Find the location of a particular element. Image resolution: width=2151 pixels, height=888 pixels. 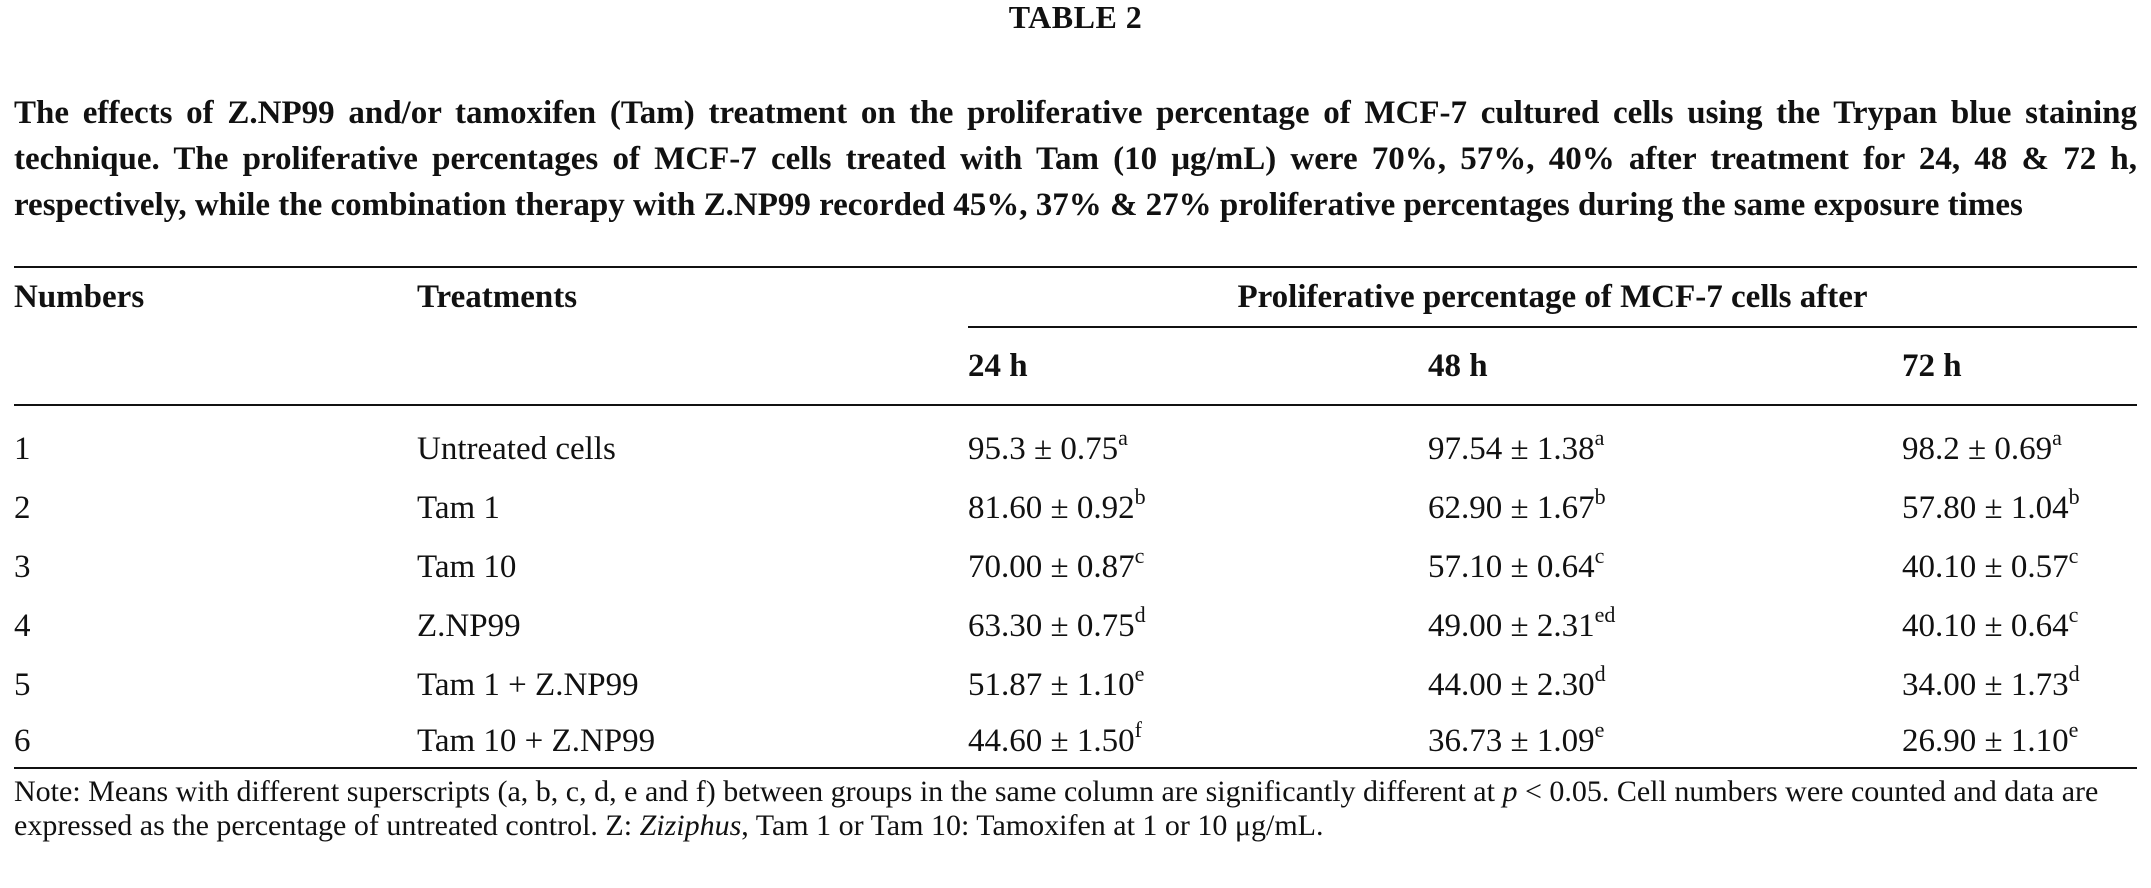

value-72h: 40.10 ± 0.64 is located at coordinates (1985, 626).